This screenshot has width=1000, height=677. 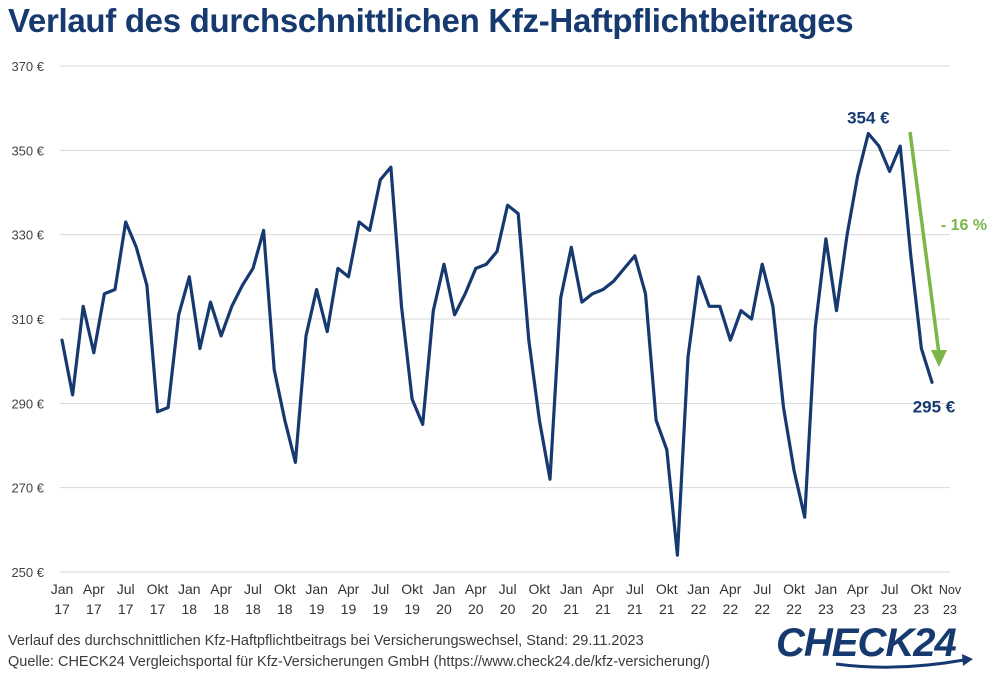 What do you see at coordinates (27, 235) in the screenshot?
I see `y-tick-label: 330 €` at bounding box center [27, 235].